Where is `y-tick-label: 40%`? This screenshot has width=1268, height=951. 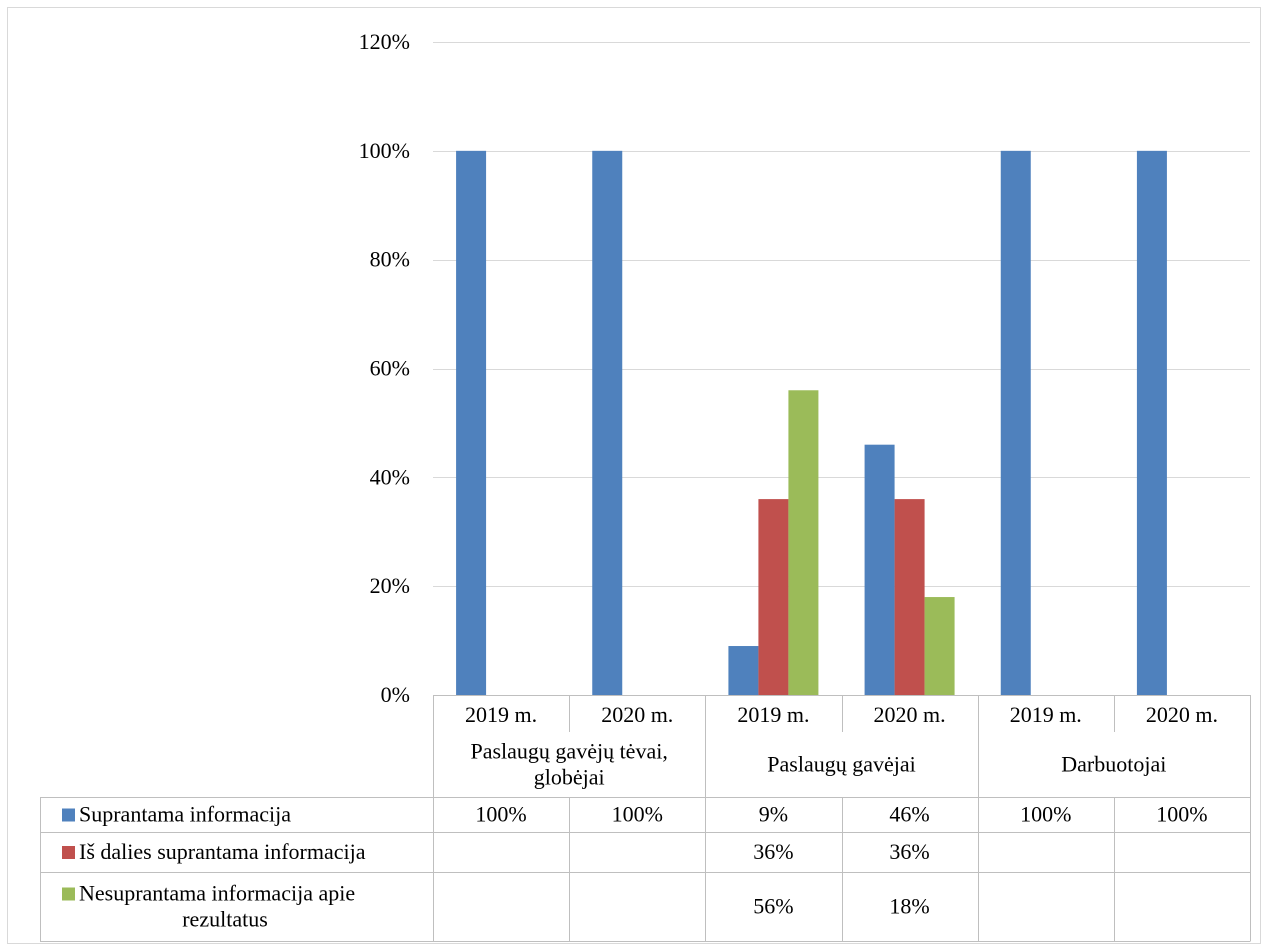
y-tick-label: 40% is located at coordinates (390, 476).